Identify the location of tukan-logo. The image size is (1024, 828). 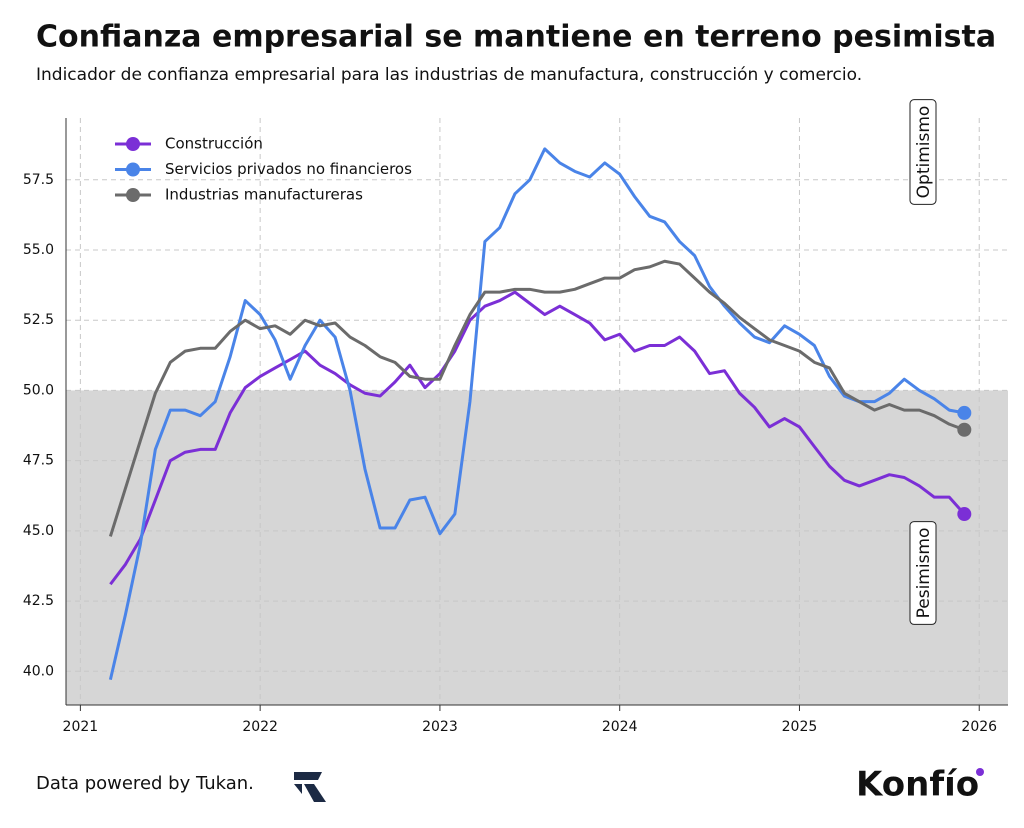
(310, 787).